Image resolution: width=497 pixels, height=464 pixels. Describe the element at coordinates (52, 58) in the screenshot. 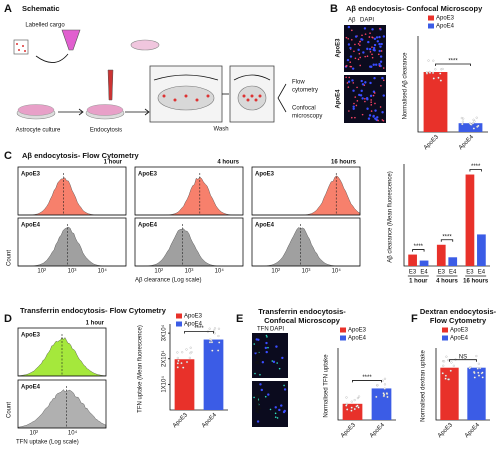

I see `arrow` at that location.